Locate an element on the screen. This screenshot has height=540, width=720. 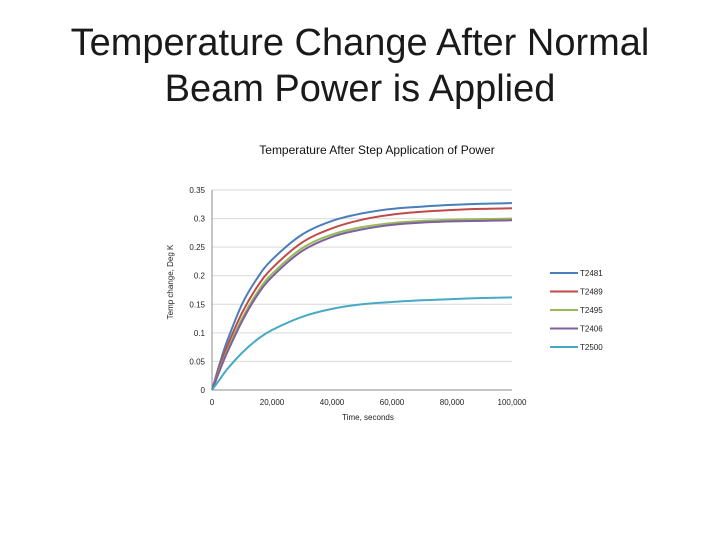
slide-title-line-1: Temperature Change After Normal is located at coordinates (360, 43).